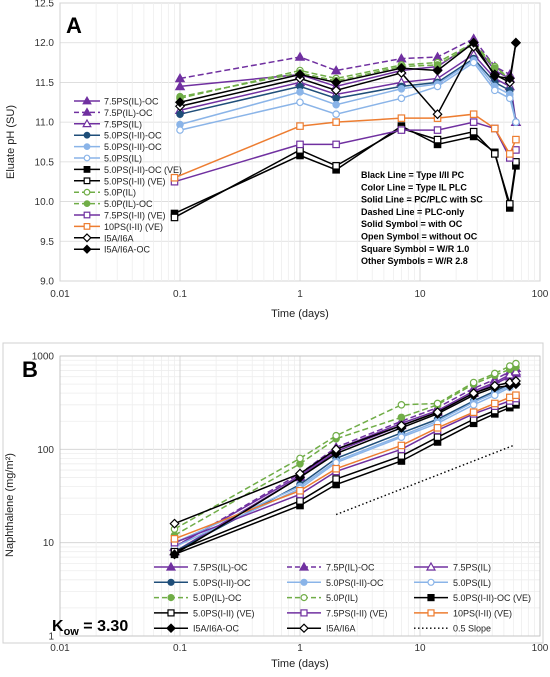 The height and width of the screenshot is (677, 550). What do you see at coordinates (133, 227) in the screenshot?
I see `panel-a-legend-label: 10PS(I-II) (VE)` at bounding box center [133, 227].